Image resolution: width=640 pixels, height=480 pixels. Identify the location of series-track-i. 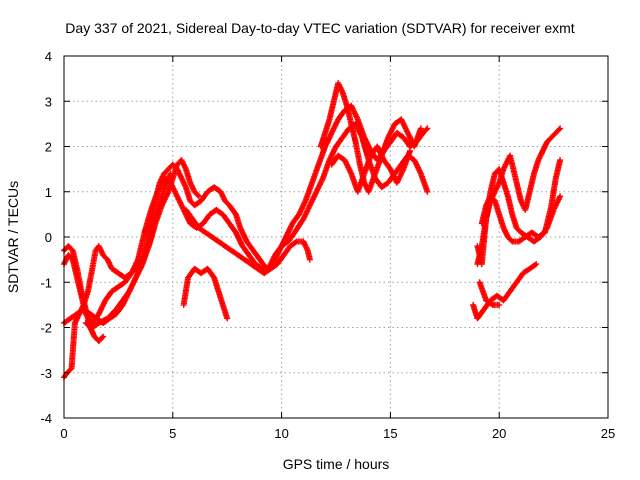
(370, 169).